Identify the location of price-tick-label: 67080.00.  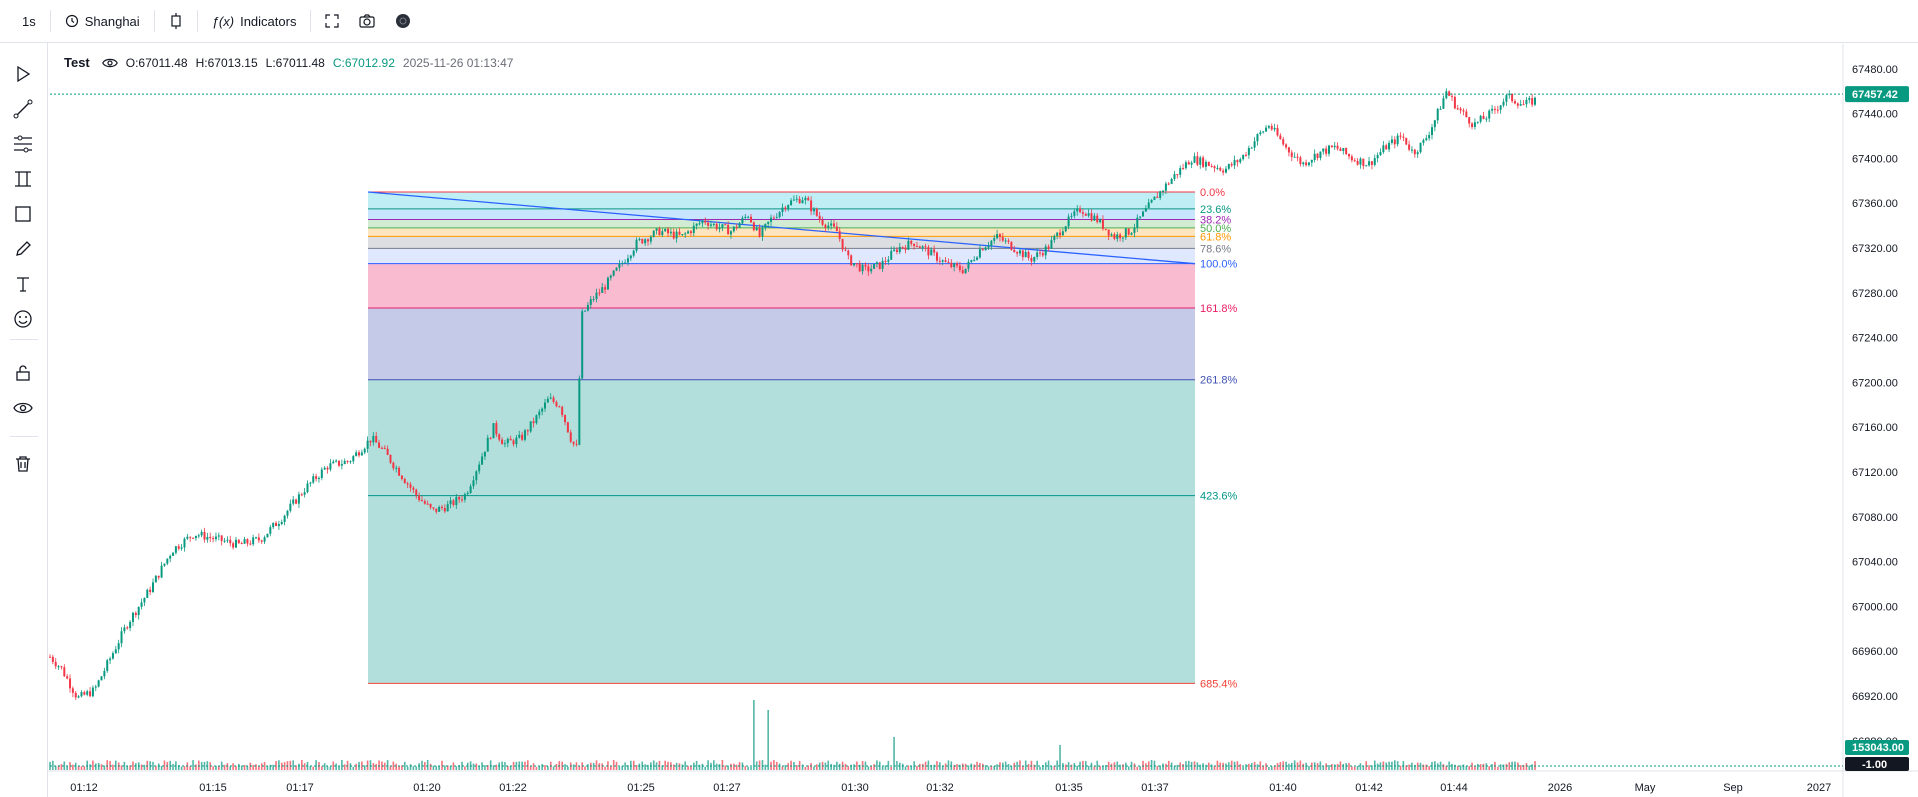
(1875, 518).